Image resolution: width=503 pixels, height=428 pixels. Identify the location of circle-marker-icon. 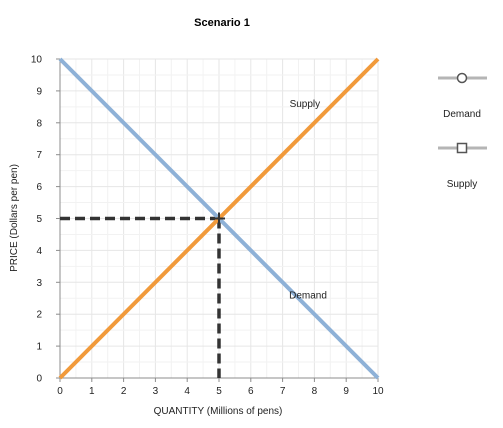
(462, 78).